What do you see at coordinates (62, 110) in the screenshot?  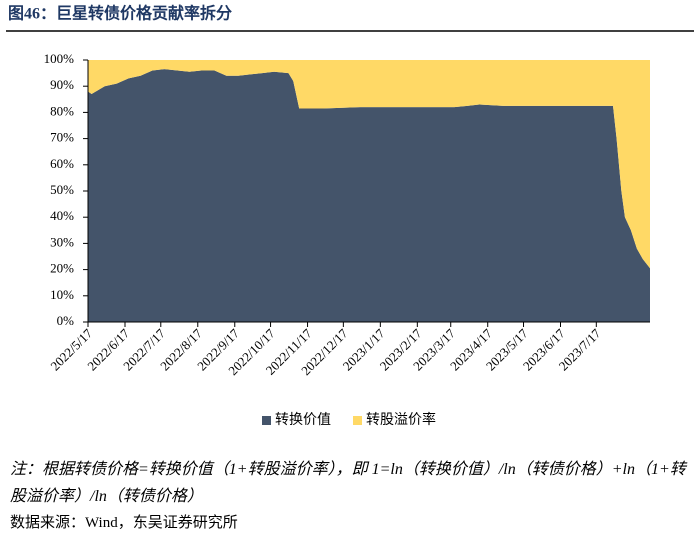 I see `y-tick-label: 80%` at bounding box center [62, 110].